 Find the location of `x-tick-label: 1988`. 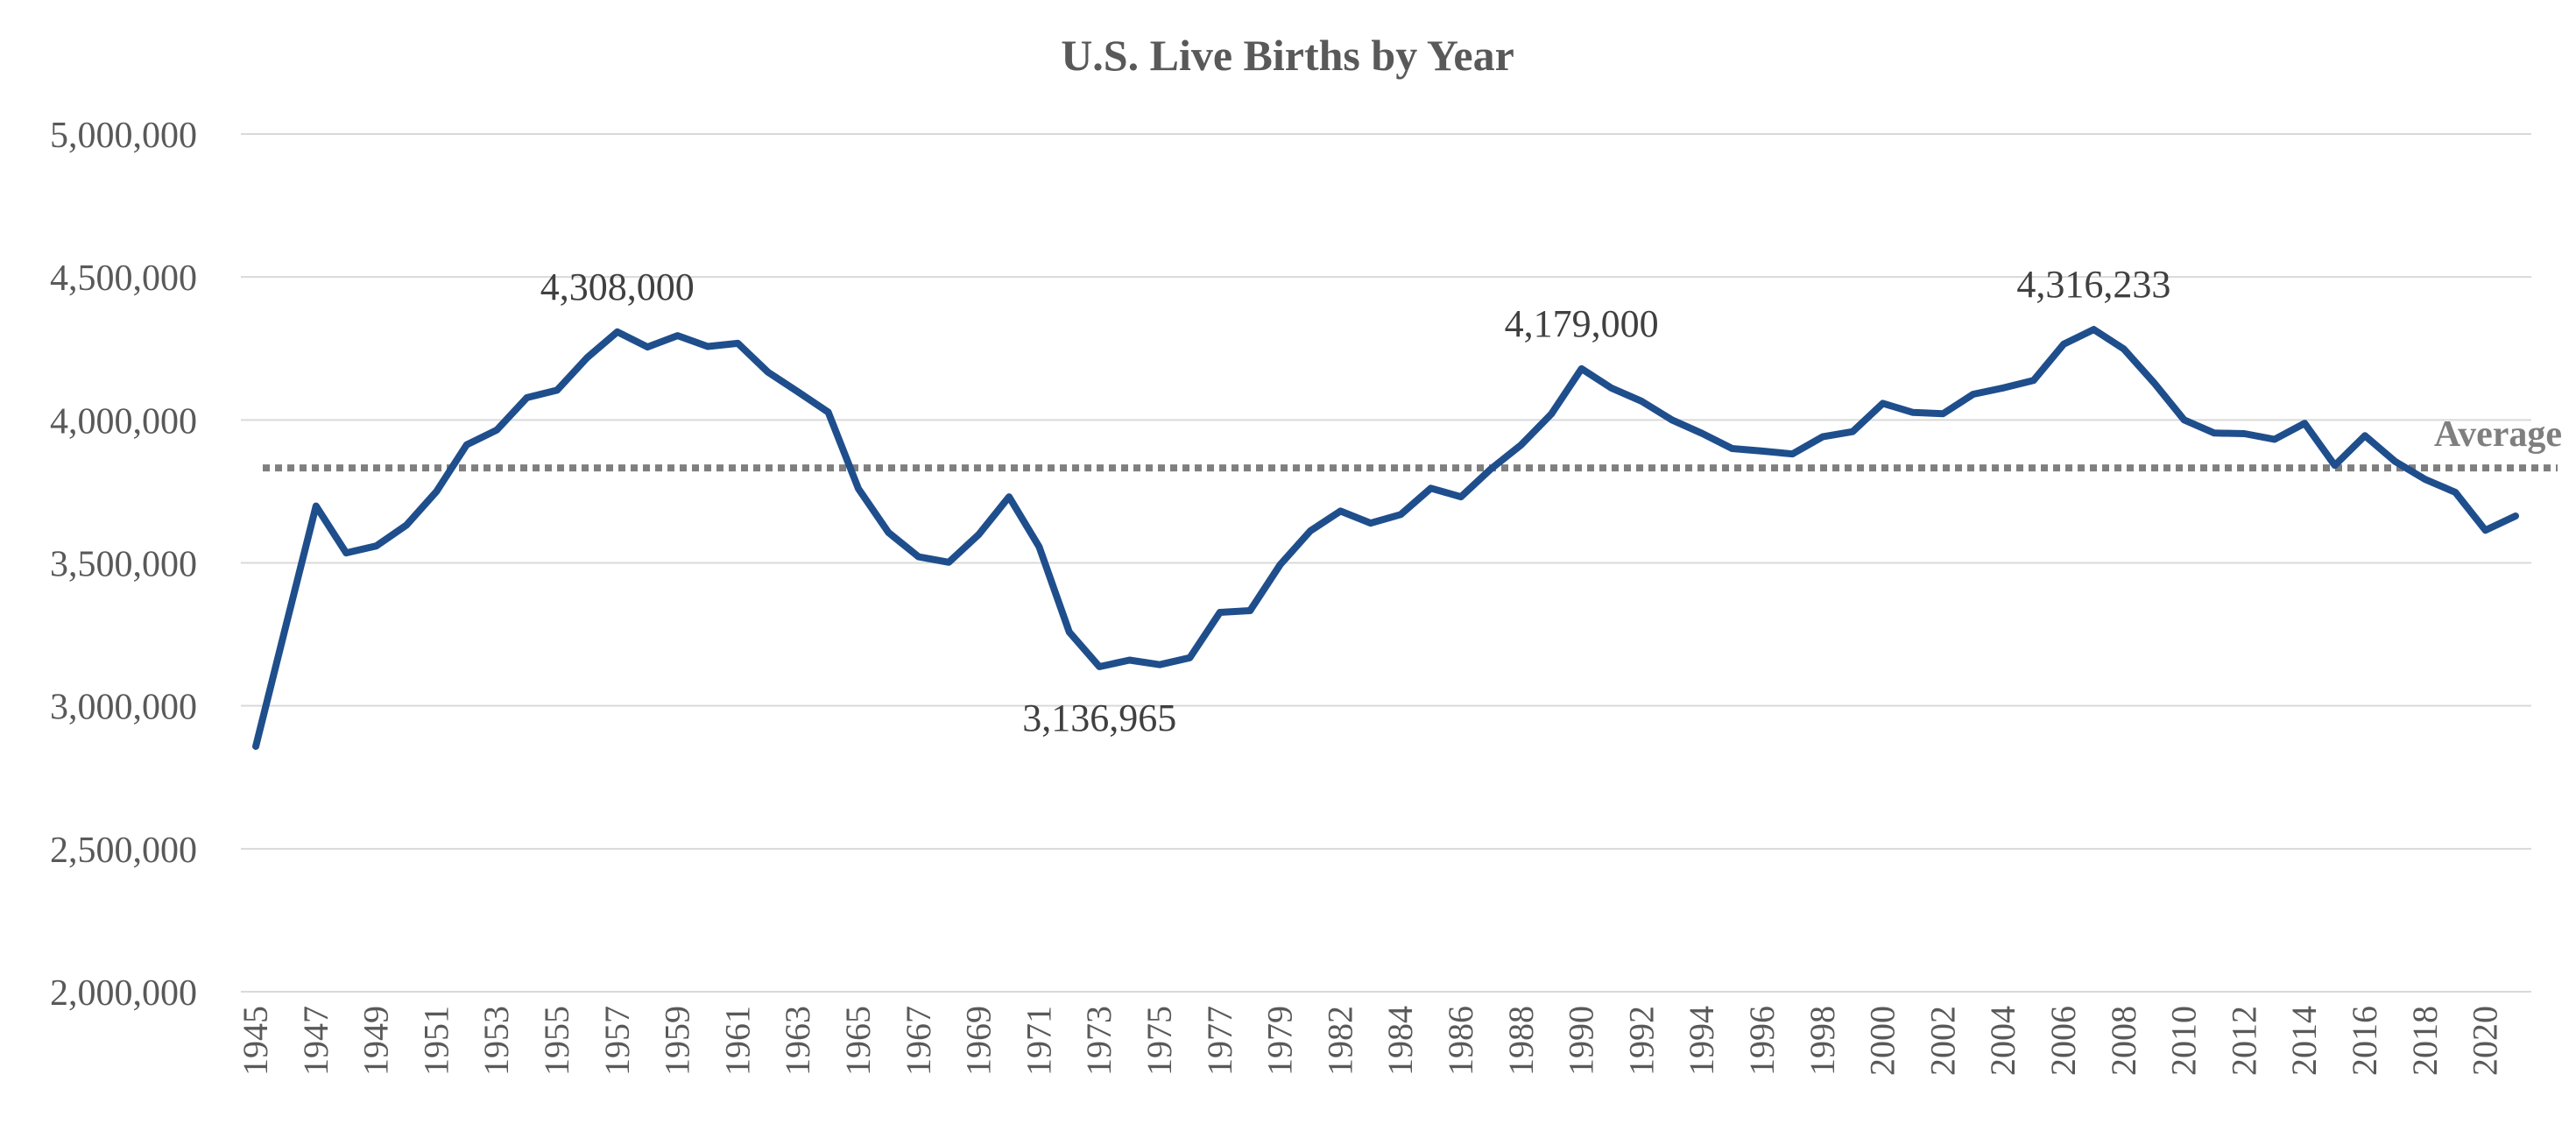

x-tick-label: 1988 is located at coordinates (1521, 1041).